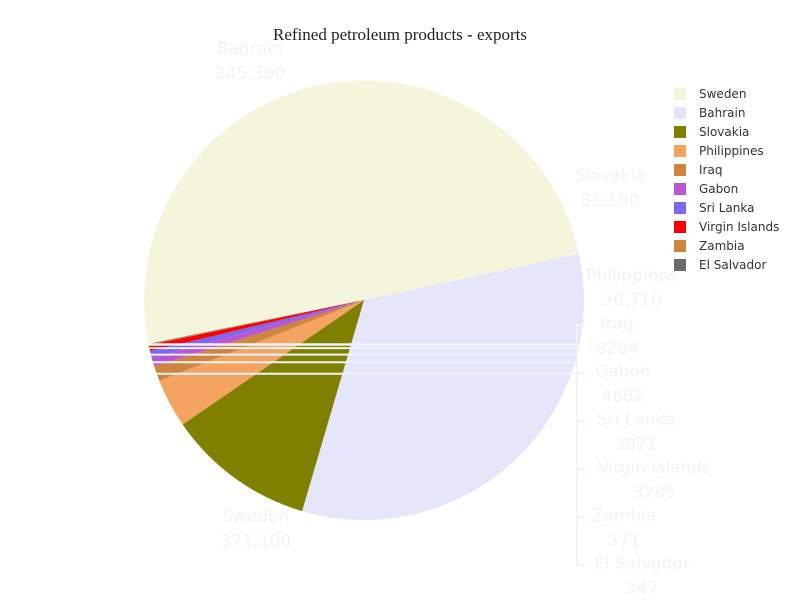 The height and width of the screenshot is (600, 800). What do you see at coordinates (250, 49) in the screenshot?
I see `slice-label-bahrain: Bahrain` at bounding box center [250, 49].